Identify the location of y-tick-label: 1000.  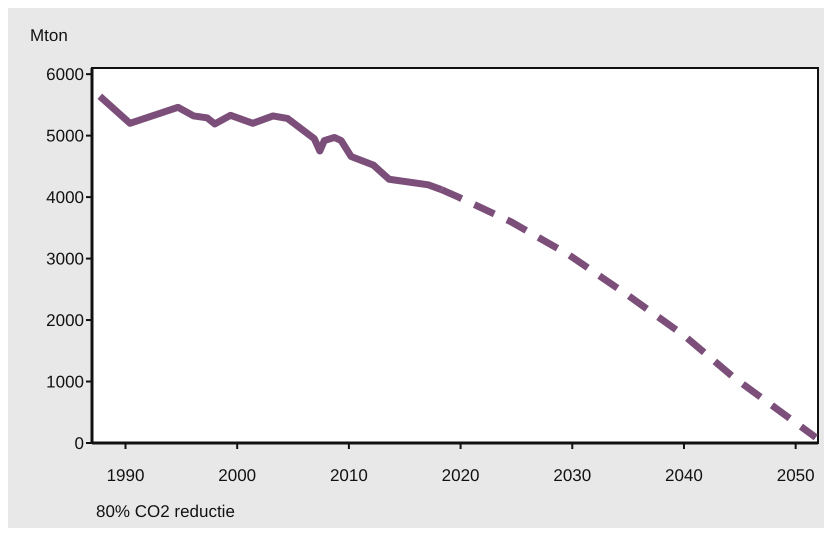
(65, 382).